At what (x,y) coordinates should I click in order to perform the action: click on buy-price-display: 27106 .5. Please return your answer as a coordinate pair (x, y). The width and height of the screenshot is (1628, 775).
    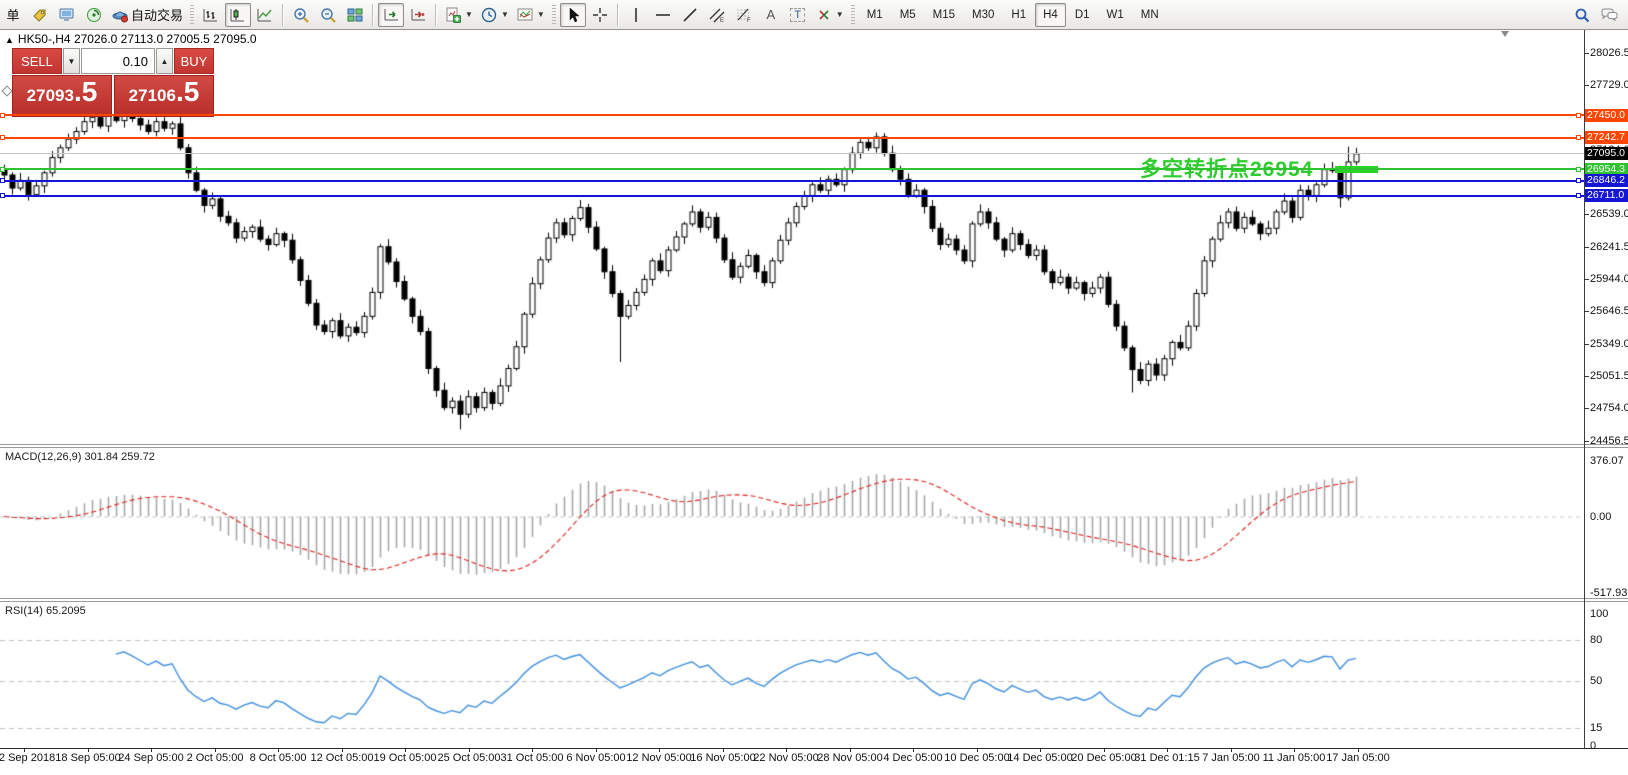
    Looking at the image, I should click on (164, 96).